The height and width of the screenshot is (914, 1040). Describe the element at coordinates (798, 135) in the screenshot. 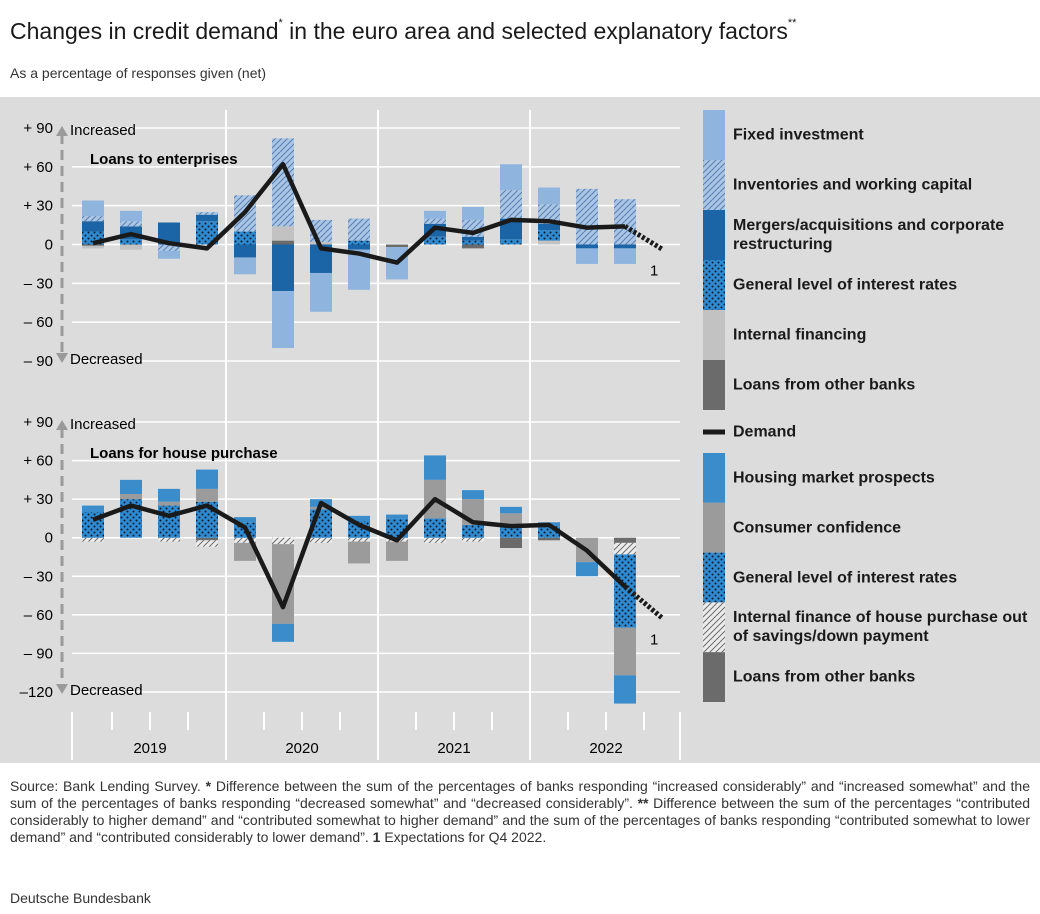

I see `legend-label: Fixed investment` at that location.